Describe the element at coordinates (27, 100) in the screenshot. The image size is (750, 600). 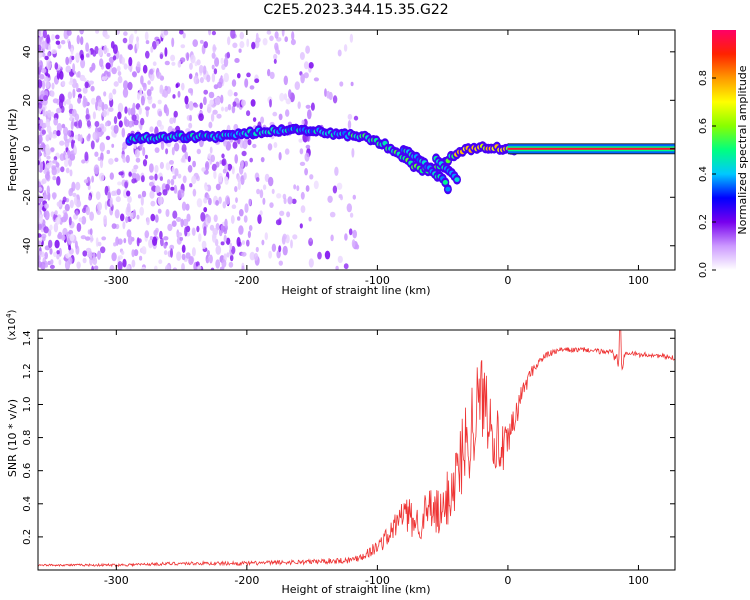
I see `y-tick-label: 20` at that location.